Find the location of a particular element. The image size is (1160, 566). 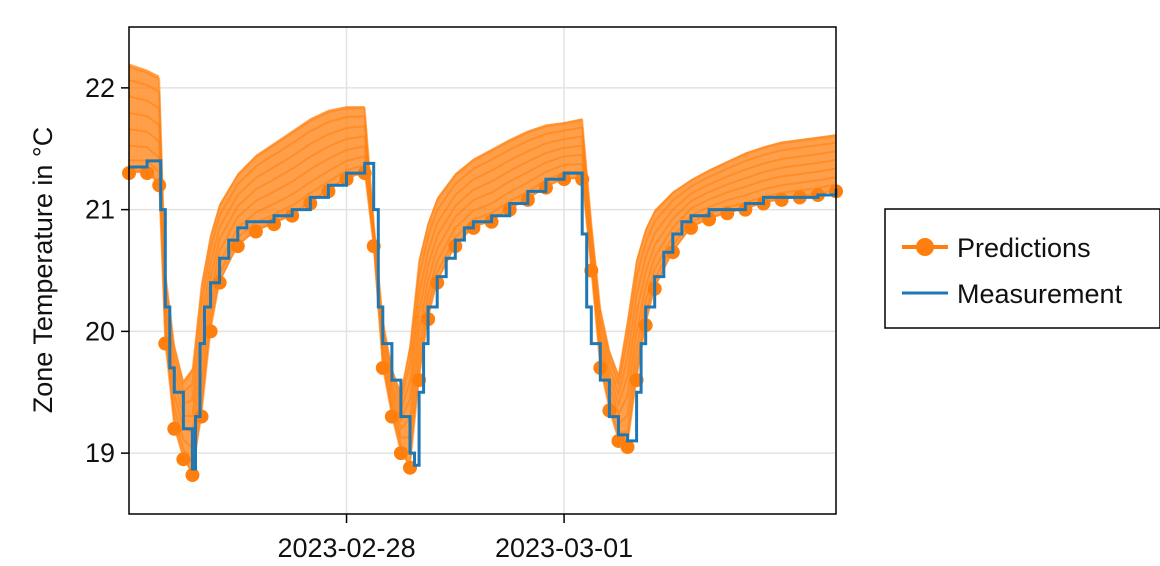

x-tick-label: 2023-03-01 is located at coordinates (564, 548).